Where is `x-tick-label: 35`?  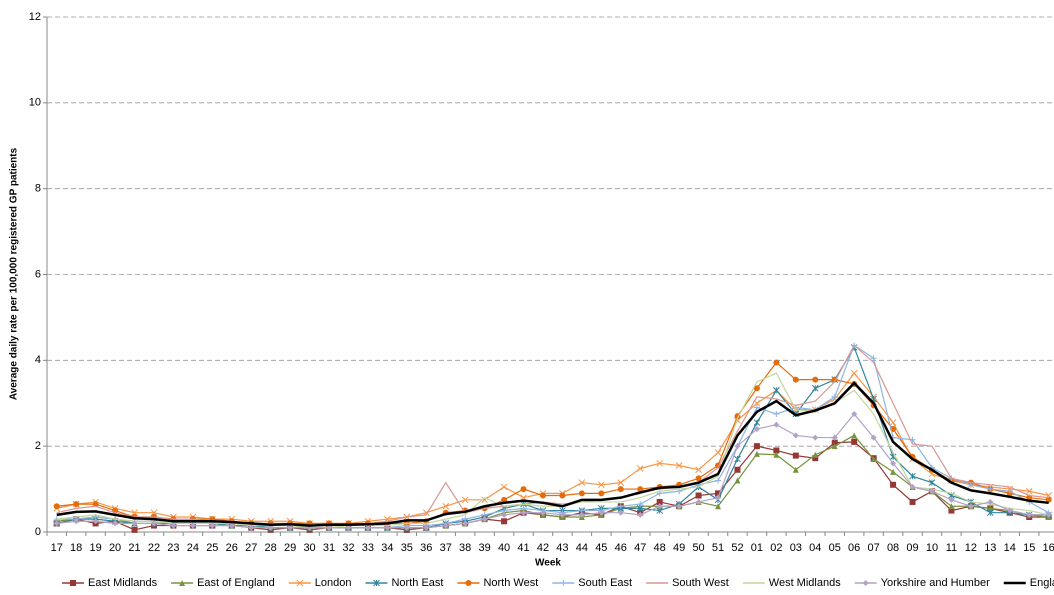
x-tick-label: 35 is located at coordinates (407, 548).